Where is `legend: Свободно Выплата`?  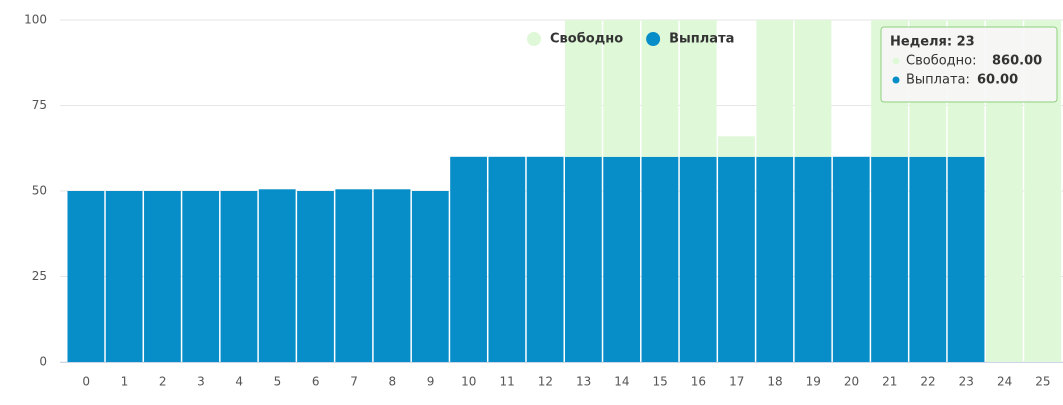 legend: Свободно Выплата is located at coordinates (630, 39).